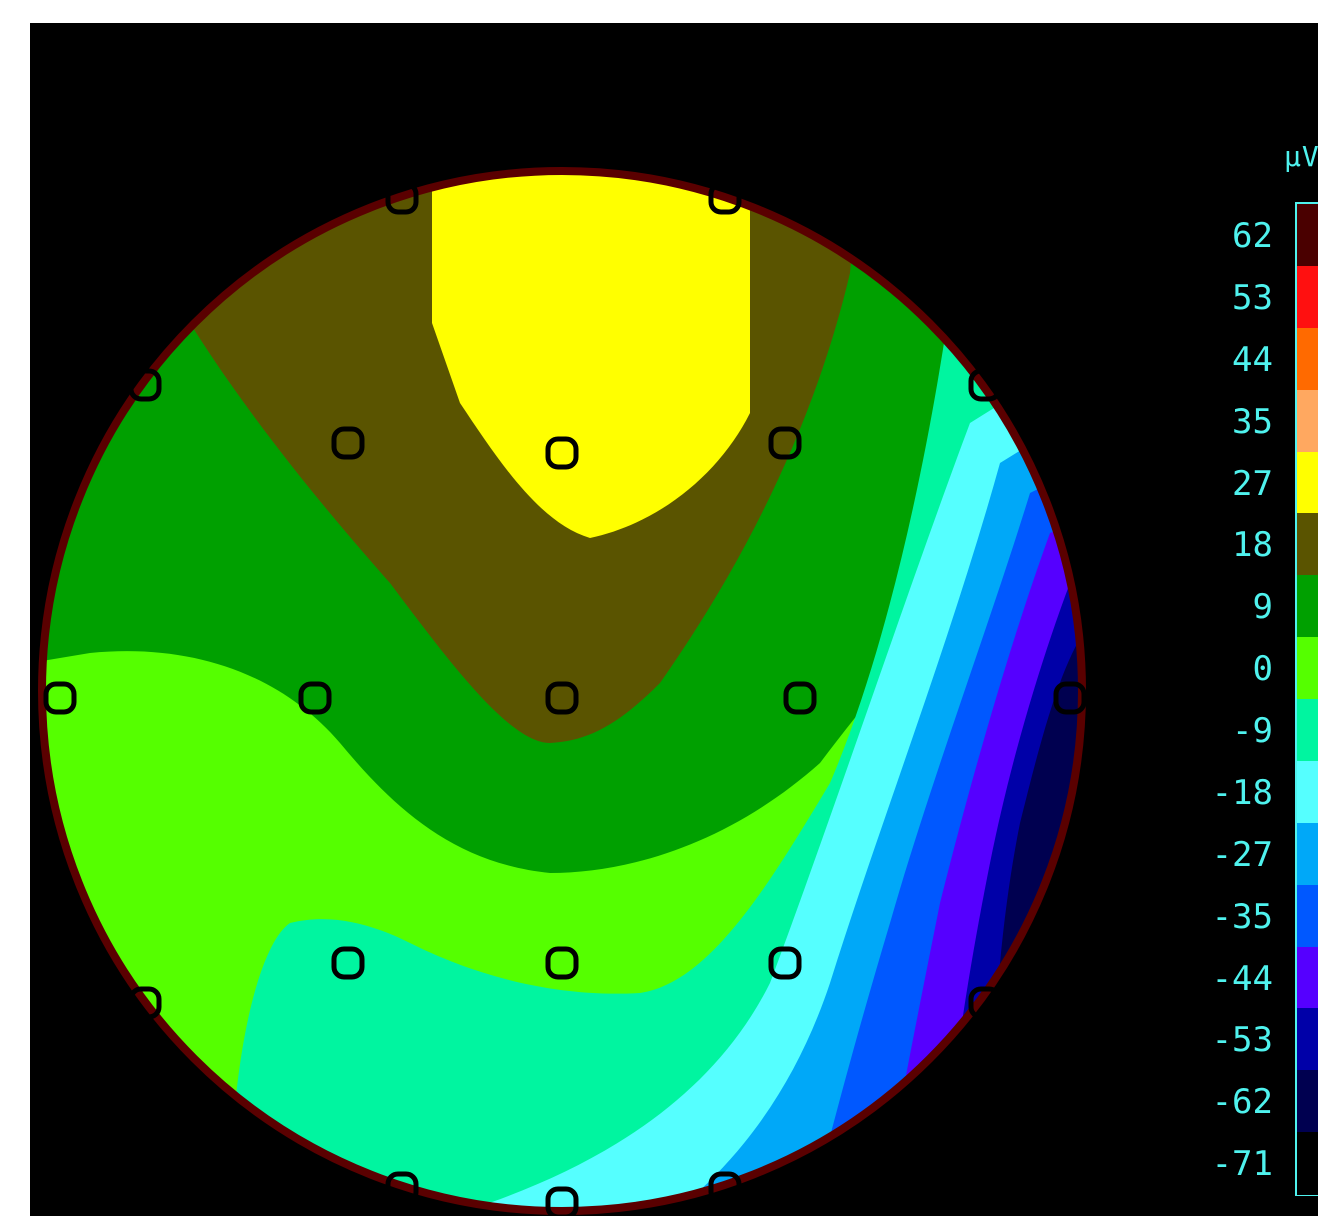 This screenshot has width=1318, height=1216. Describe the element at coordinates (1252, 731) in the screenshot. I see `colorbar-tick-label: -9` at that location.